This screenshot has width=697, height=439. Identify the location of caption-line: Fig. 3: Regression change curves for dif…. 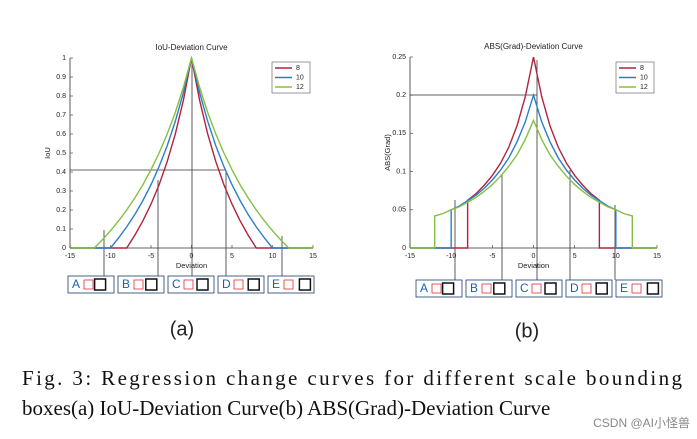
(352, 378).